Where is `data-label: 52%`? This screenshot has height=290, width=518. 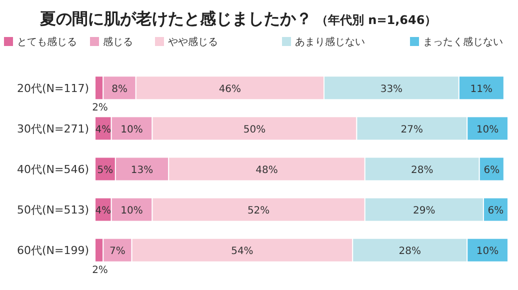
data-label: 52% is located at coordinates (258, 211).